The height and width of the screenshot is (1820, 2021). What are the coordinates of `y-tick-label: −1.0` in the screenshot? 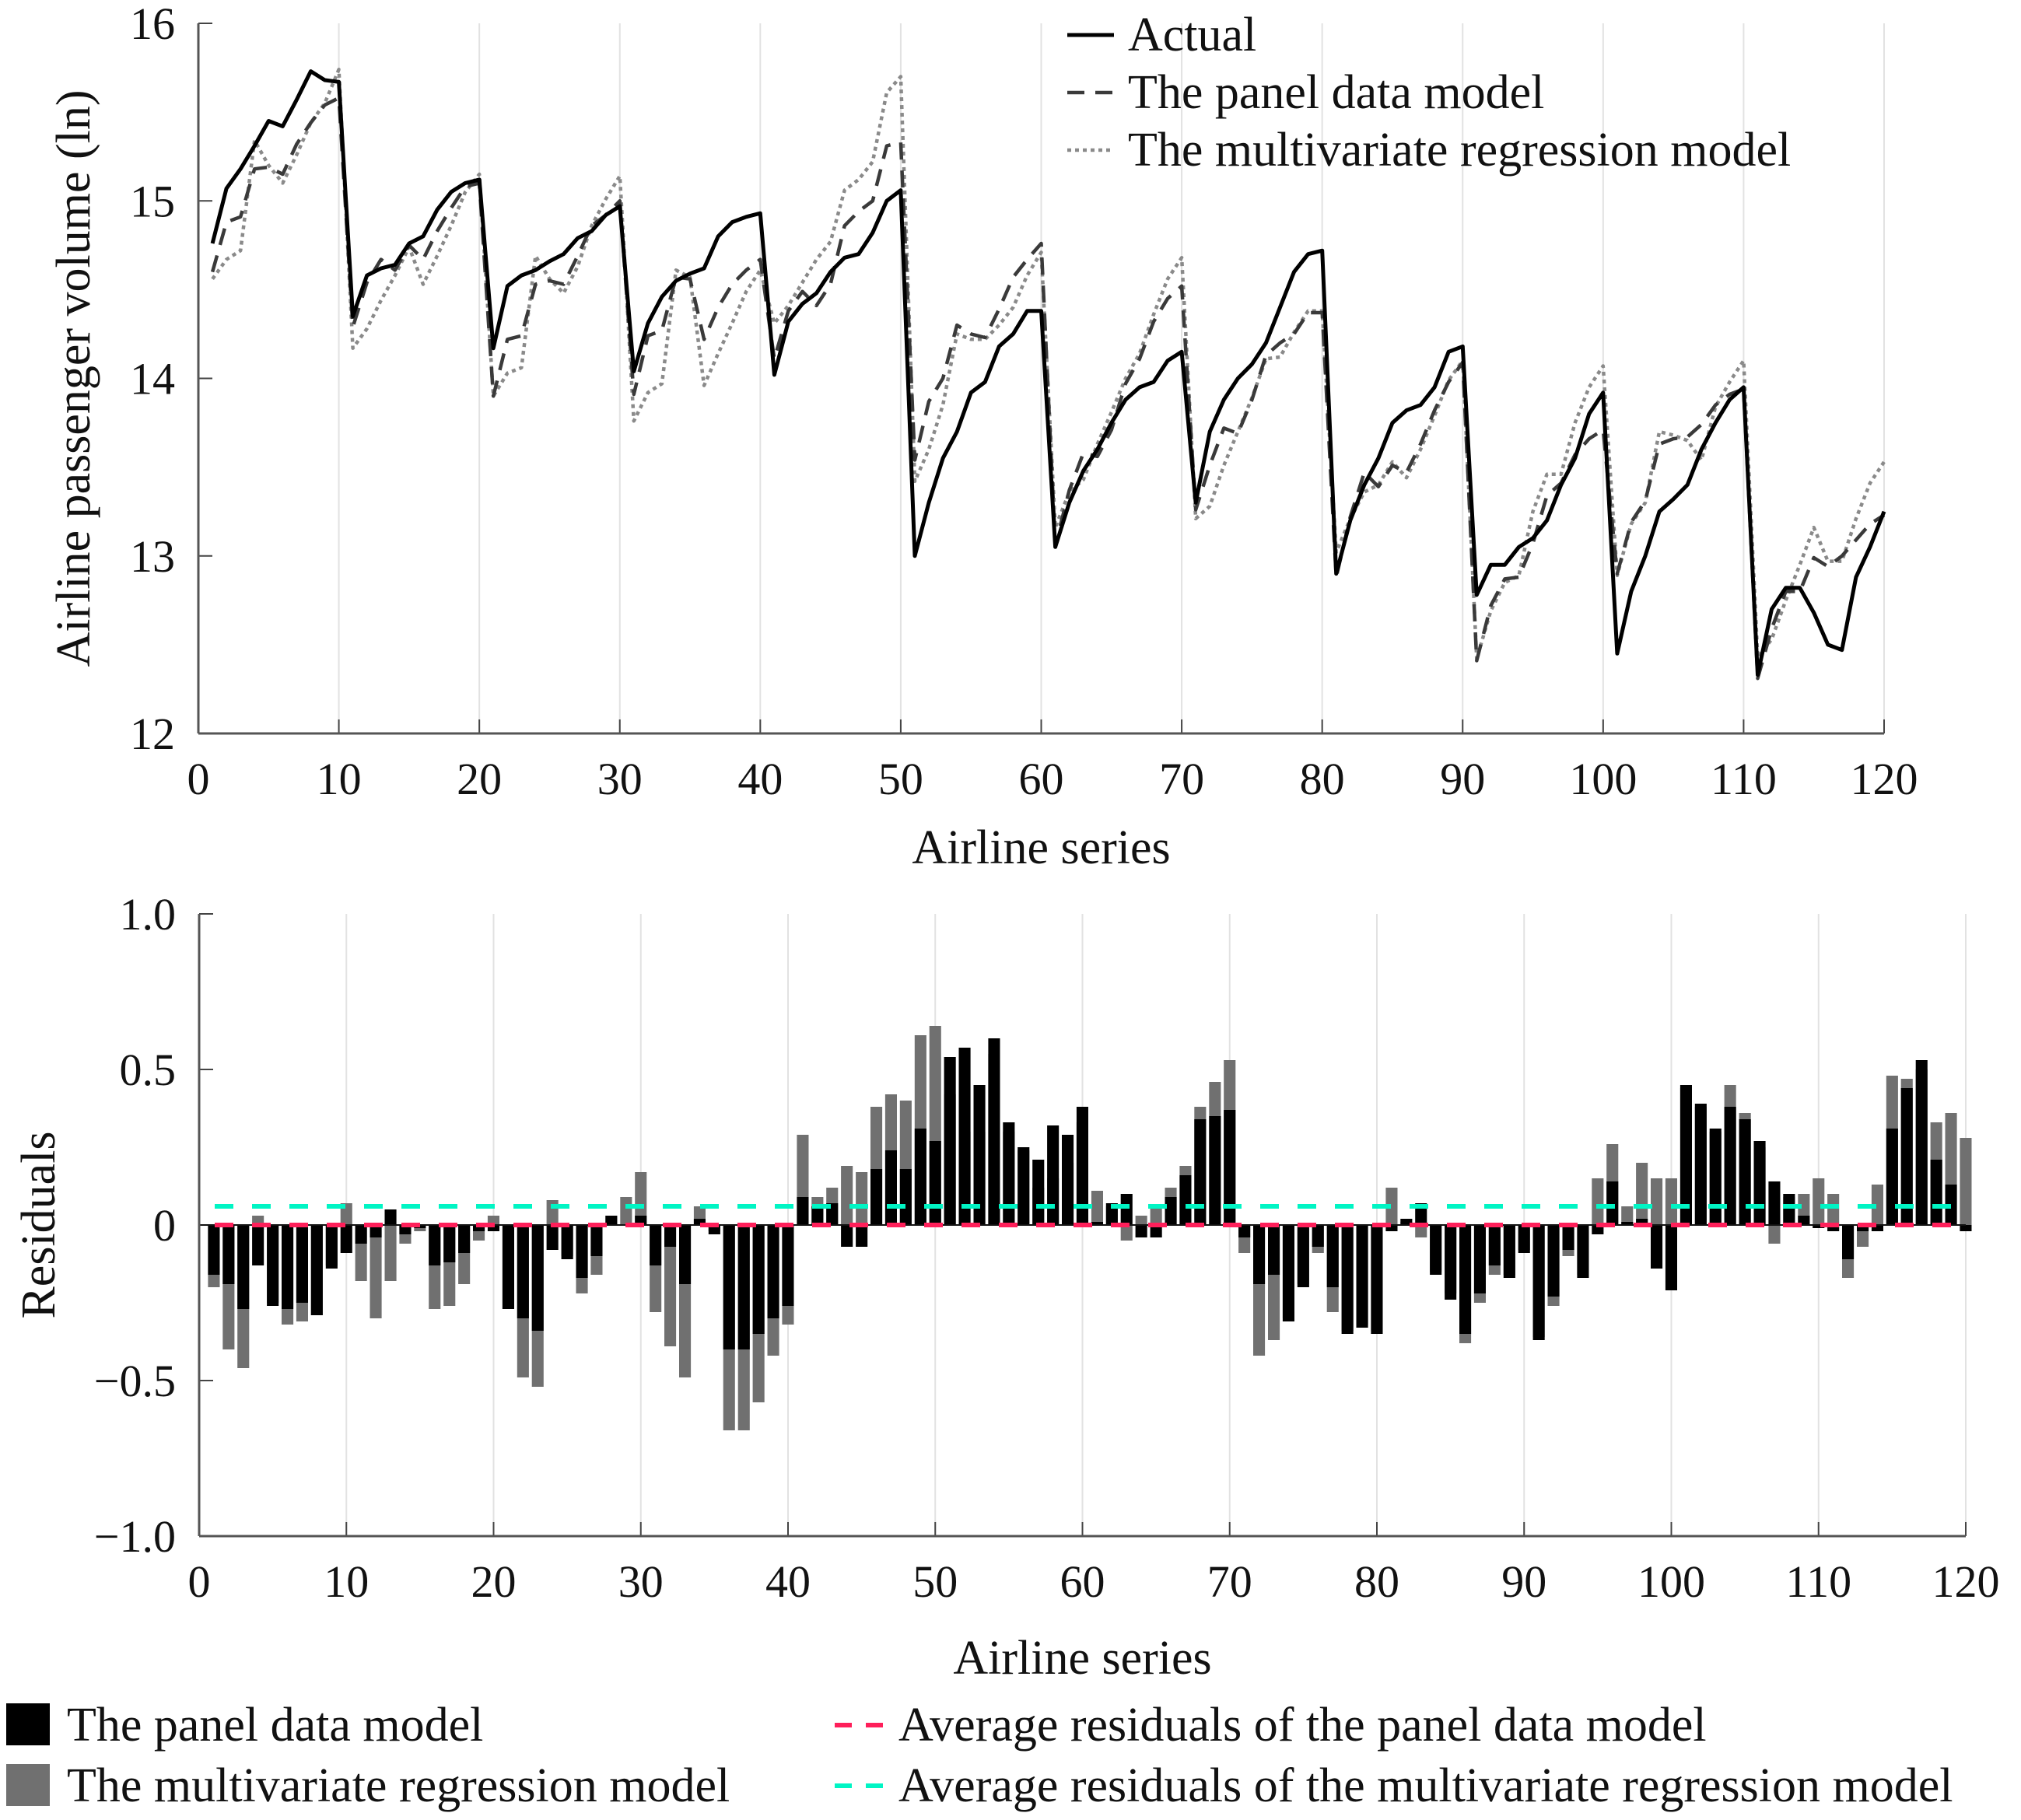 It's located at (135, 1537).